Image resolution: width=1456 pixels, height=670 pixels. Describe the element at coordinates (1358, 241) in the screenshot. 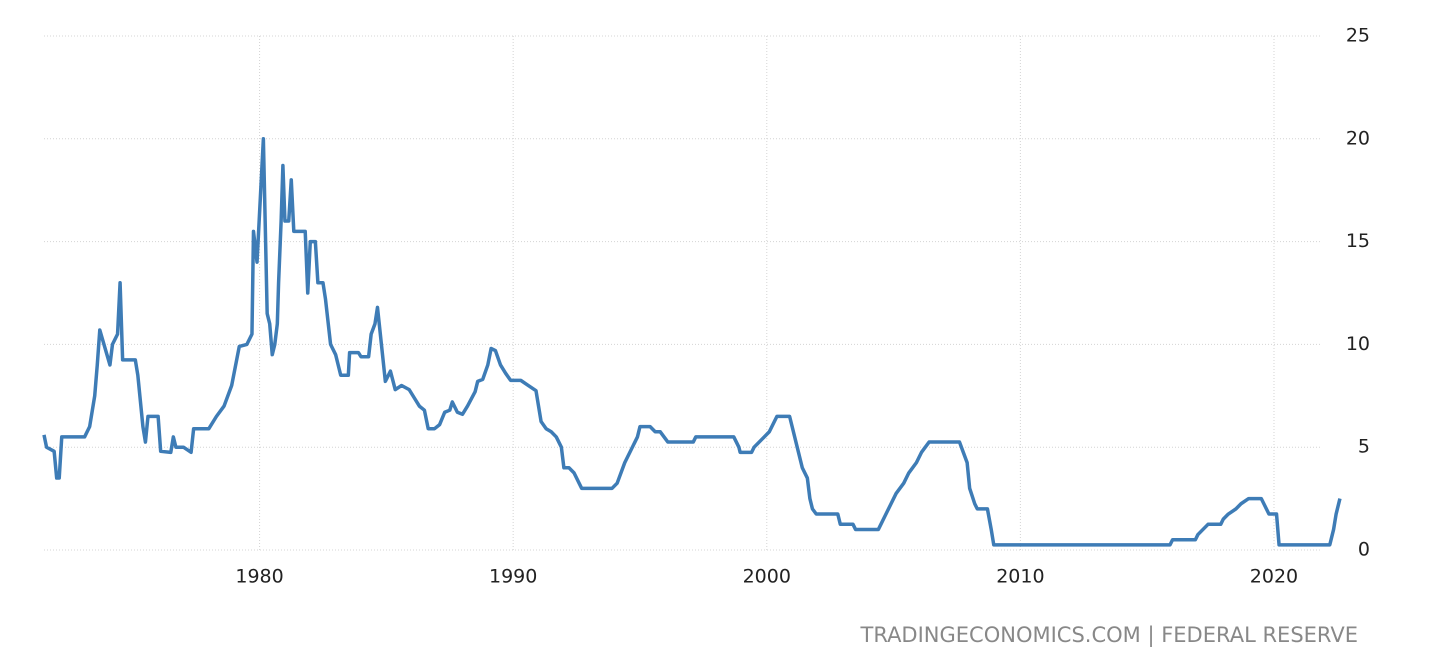

I see `y-tick-label: 15` at that location.